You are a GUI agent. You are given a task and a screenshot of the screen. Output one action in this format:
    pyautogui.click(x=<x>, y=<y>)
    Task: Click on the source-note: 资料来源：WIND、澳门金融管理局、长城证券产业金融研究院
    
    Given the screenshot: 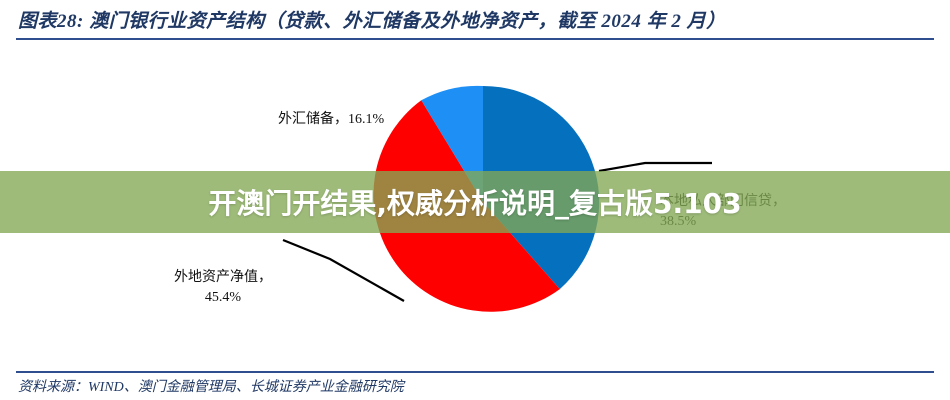 What is the action you would take?
    pyautogui.click(x=211, y=387)
    